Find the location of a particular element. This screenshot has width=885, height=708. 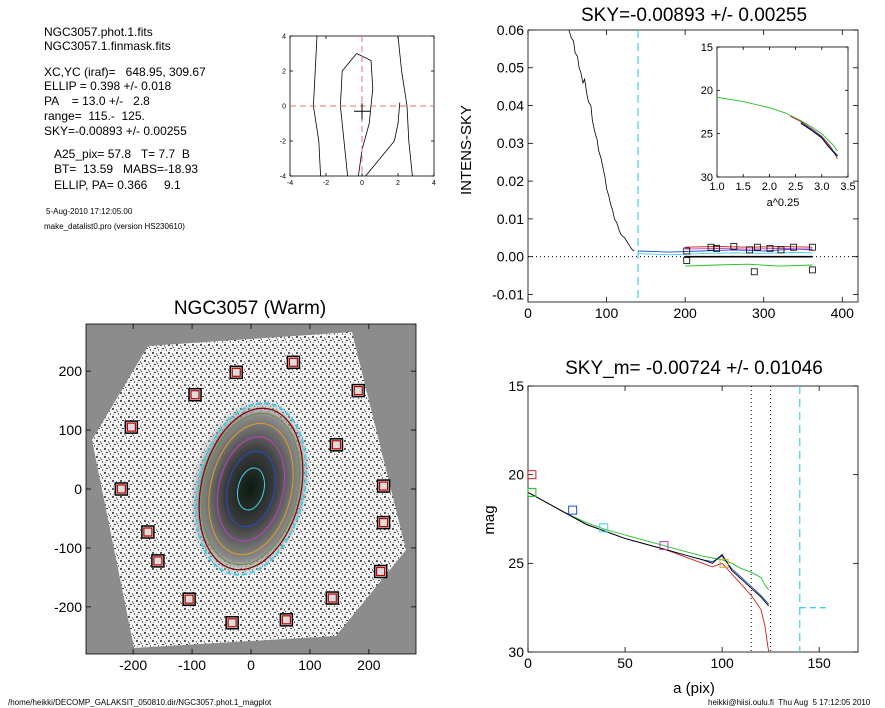

image-y-tick-label: -100 is located at coordinates (68, 548).